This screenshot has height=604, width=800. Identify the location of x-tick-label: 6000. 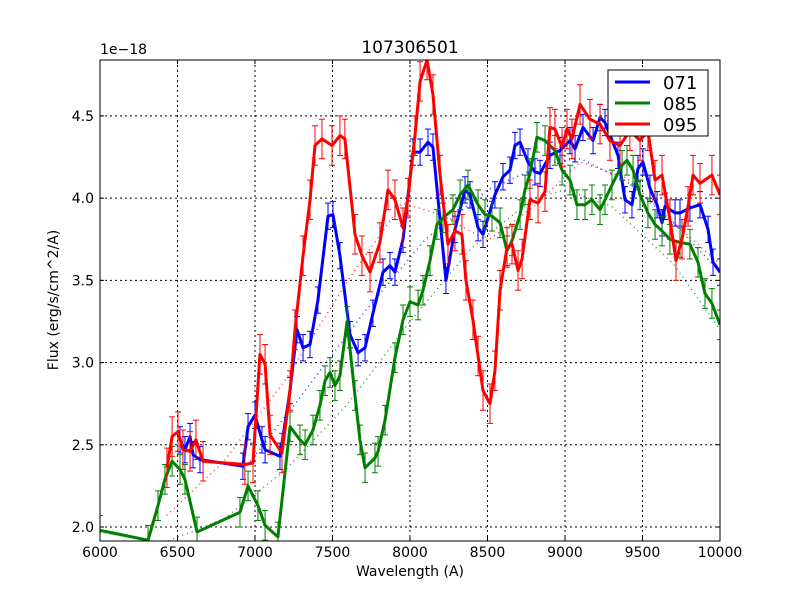
(100, 553).